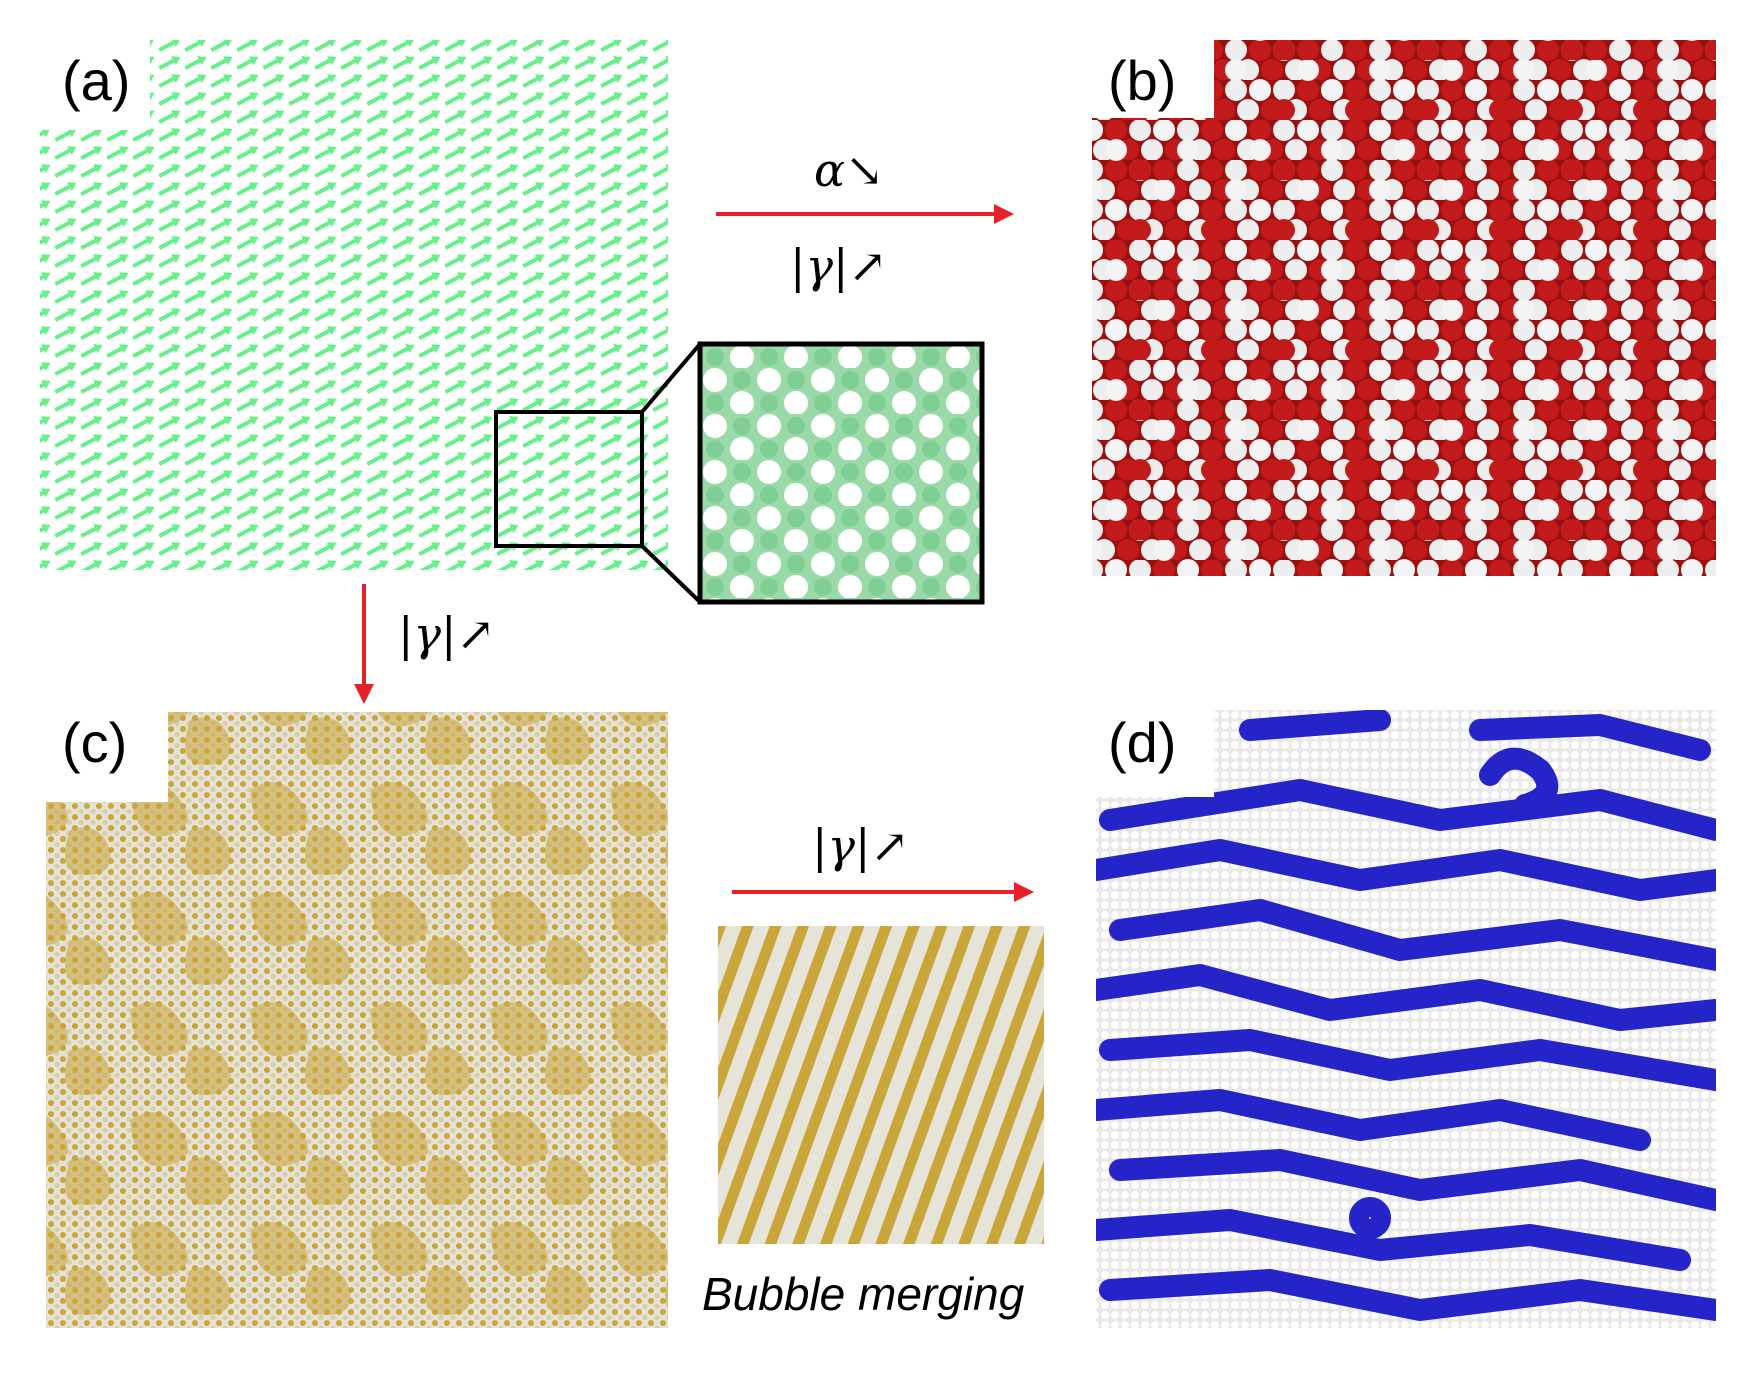 The image size is (1754, 1376). Describe the element at coordinates (860, 846) in the screenshot. I see `arrow-c-to-d-text: |γ|↗` at that location.